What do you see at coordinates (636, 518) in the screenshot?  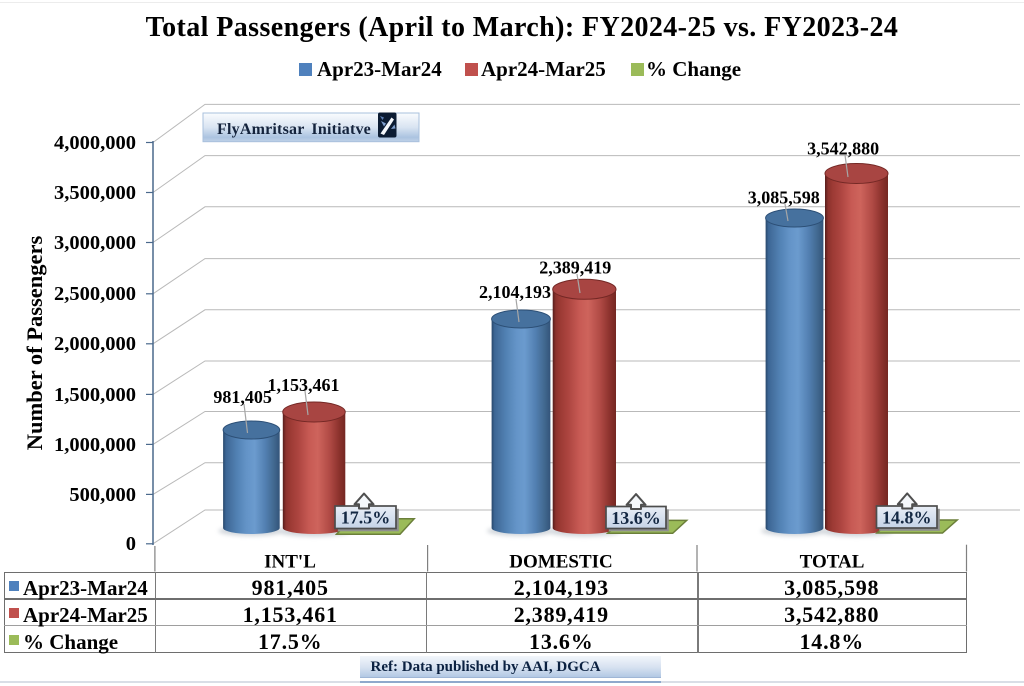 I see `svg-text: 13.6%` at bounding box center [636, 518].